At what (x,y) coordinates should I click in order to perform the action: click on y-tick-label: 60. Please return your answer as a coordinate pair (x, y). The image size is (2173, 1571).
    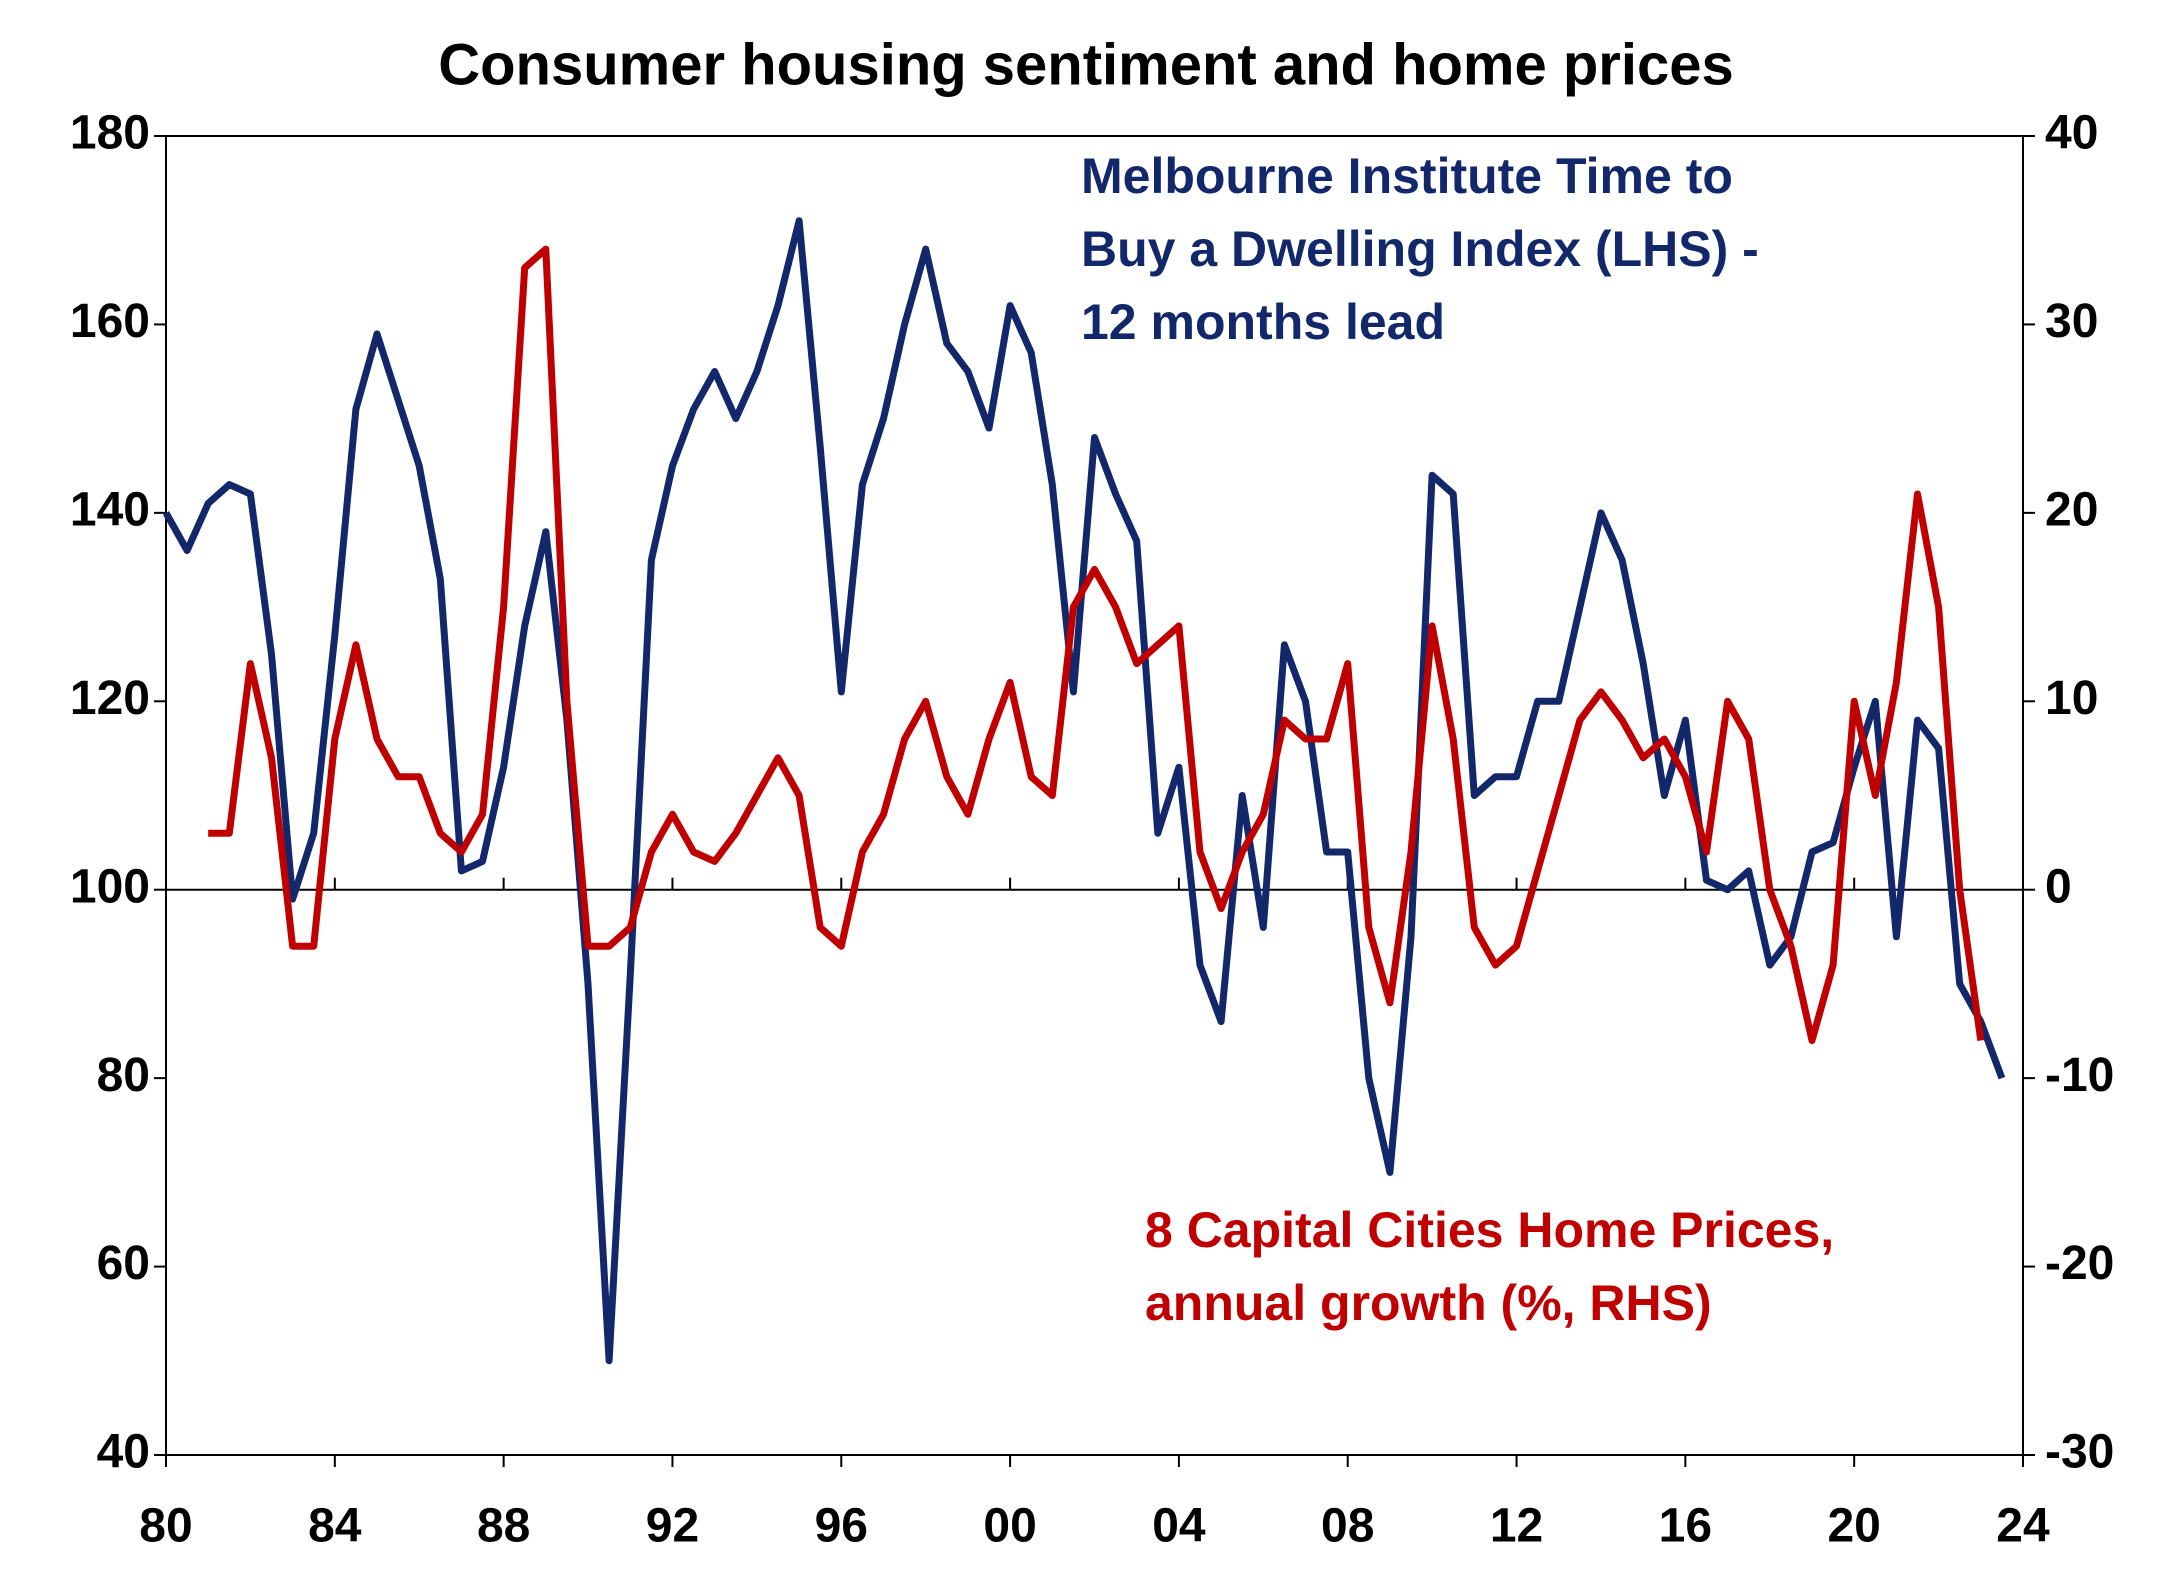
    Looking at the image, I should click on (123, 1263).